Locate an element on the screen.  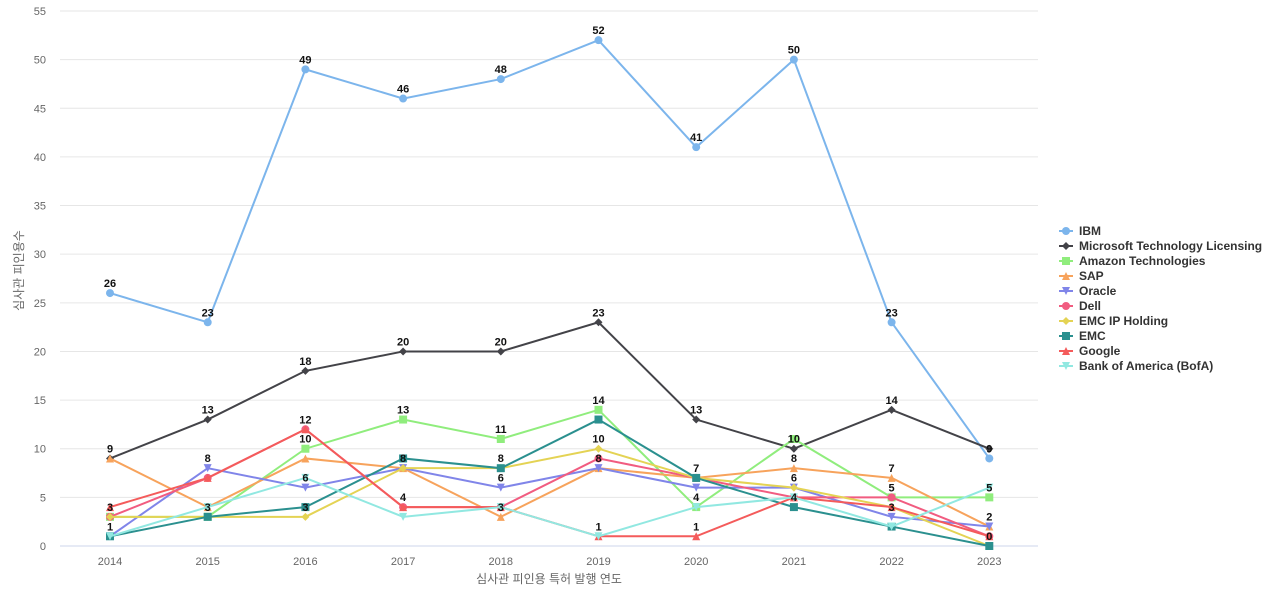
x-tick-label: 2021 is located at coordinates (794, 562).